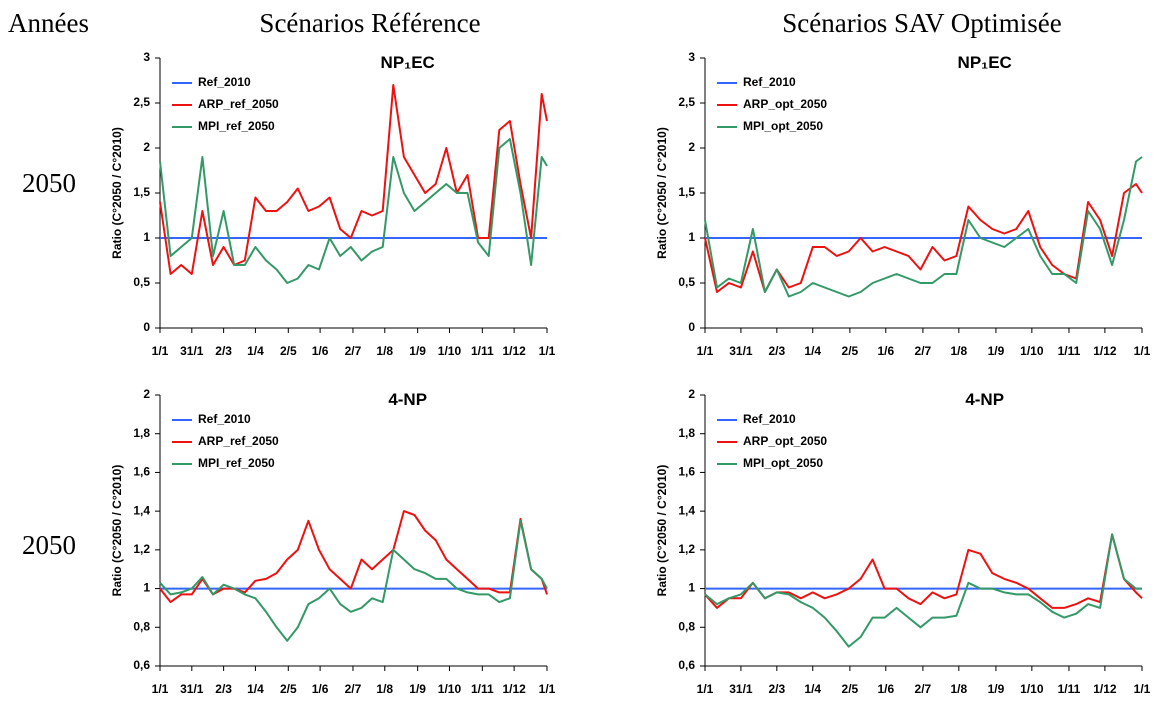 This screenshot has width=1158, height=702. What do you see at coordinates (48, 23) in the screenshot?
I see `row-header: Années` at bounding box center [48, 23].